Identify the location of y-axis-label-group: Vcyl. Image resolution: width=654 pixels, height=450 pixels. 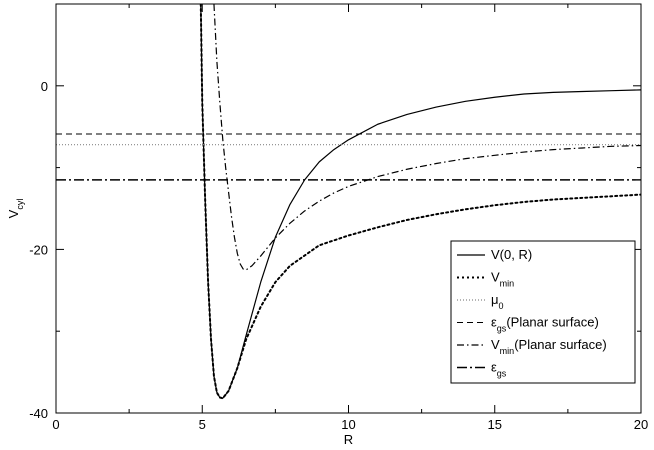
(15, 209).